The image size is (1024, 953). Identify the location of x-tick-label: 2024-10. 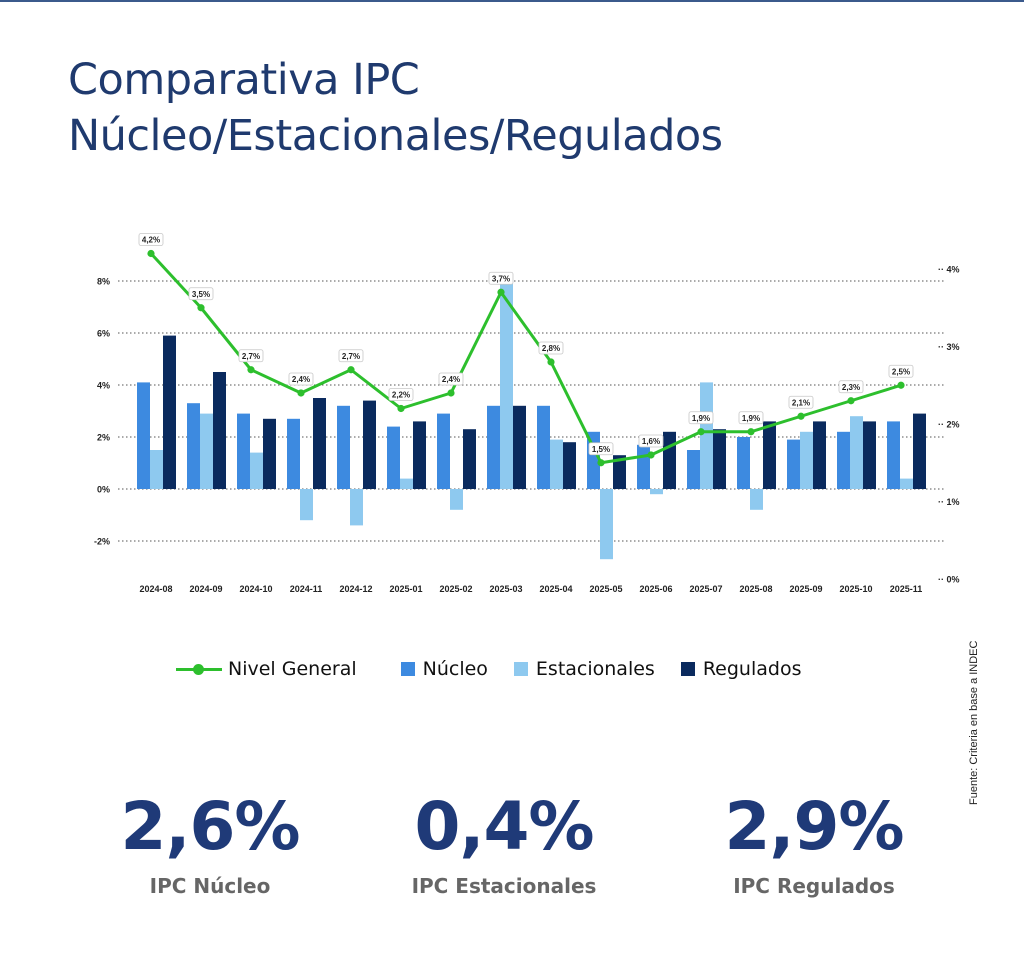
(255, 589).